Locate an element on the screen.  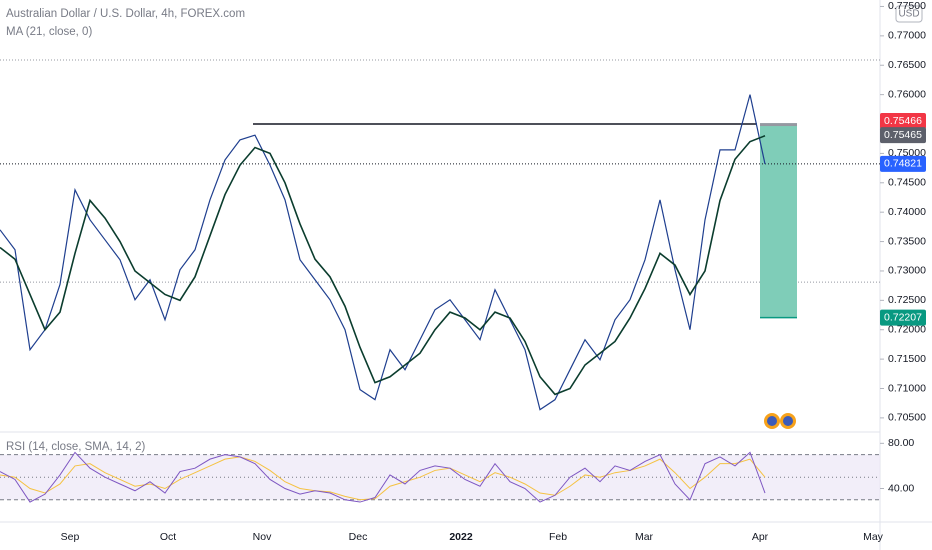
y-tick-label: 0.72500 is located at coordinates (907, 300).